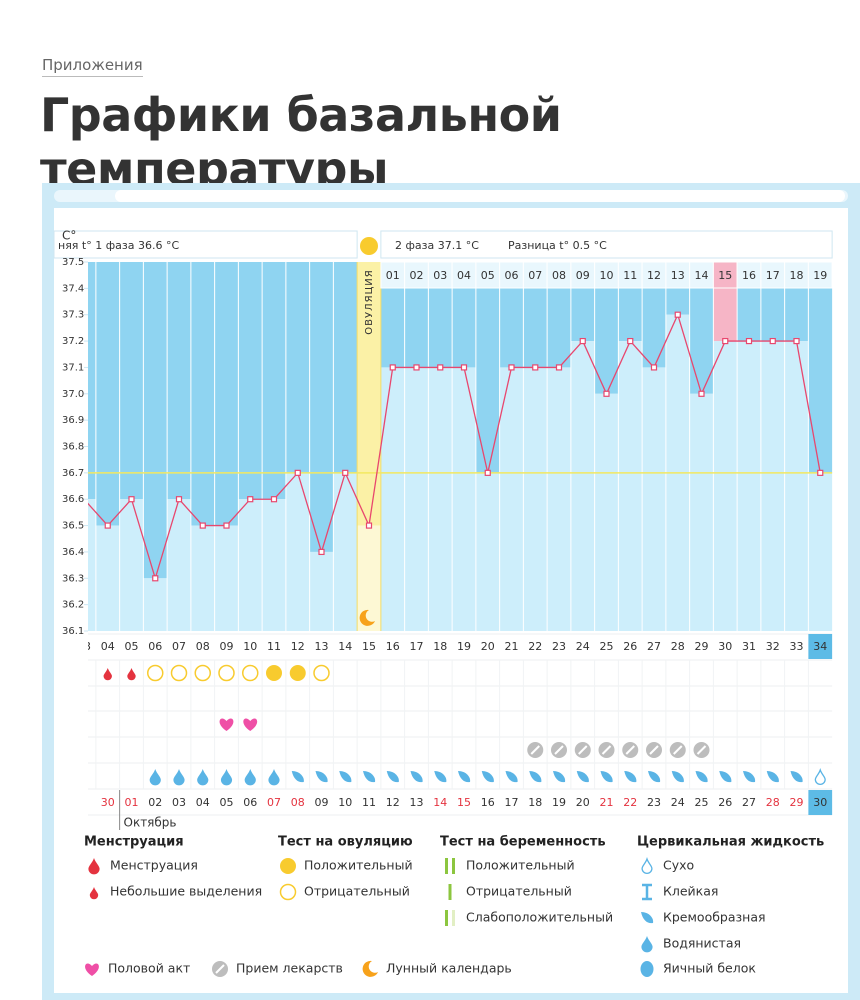 This screenshot has width=860, height=1000. I want to click on date-label: 08, so click(298, 802).